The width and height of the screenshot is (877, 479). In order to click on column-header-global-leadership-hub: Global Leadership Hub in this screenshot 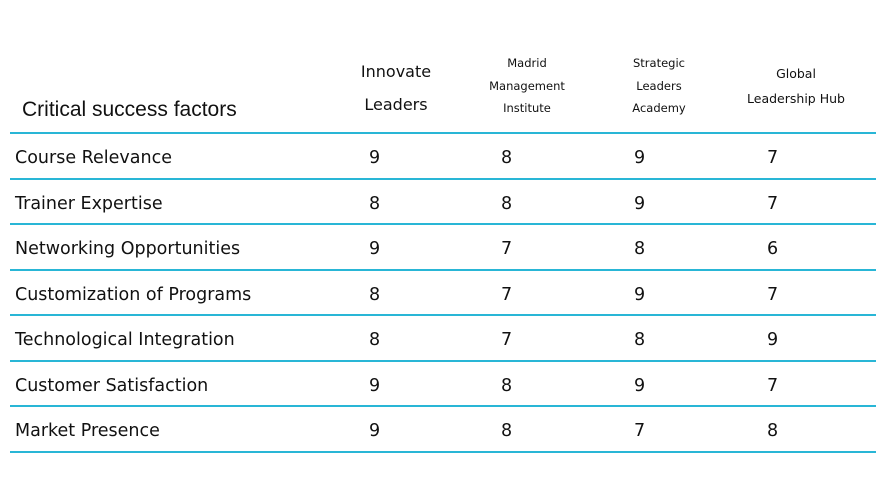, I will do `click(796, 86)`.